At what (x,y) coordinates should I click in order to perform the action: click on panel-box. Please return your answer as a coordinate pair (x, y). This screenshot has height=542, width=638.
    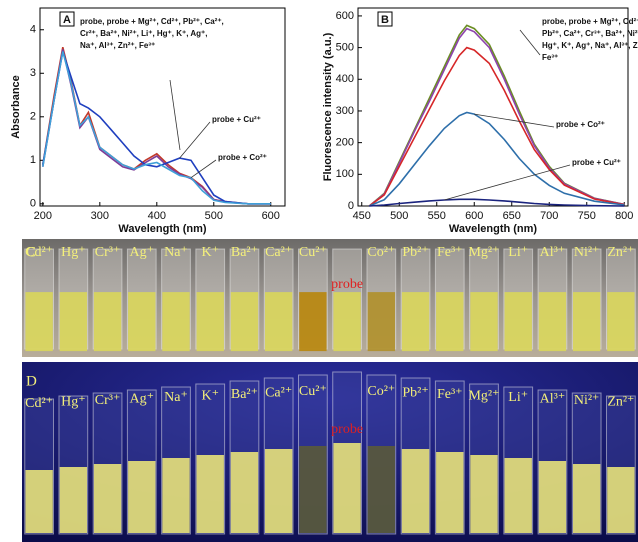
    Looking at the image, I should click on (67, 19).